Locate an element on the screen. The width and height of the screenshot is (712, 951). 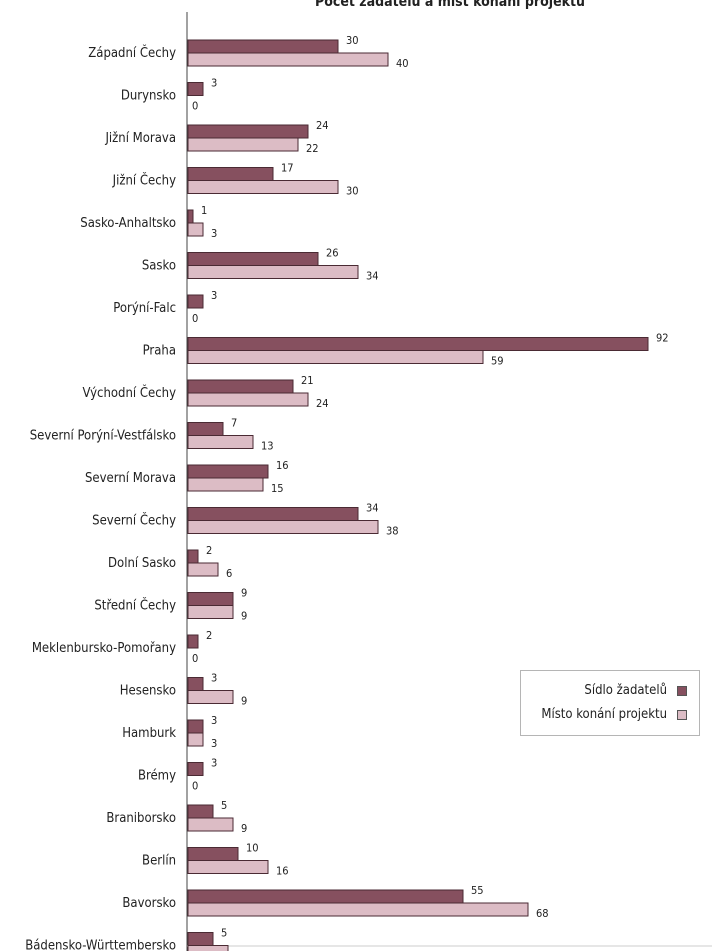
value-label-applicants: 21 is located at coordinates (307, 380).